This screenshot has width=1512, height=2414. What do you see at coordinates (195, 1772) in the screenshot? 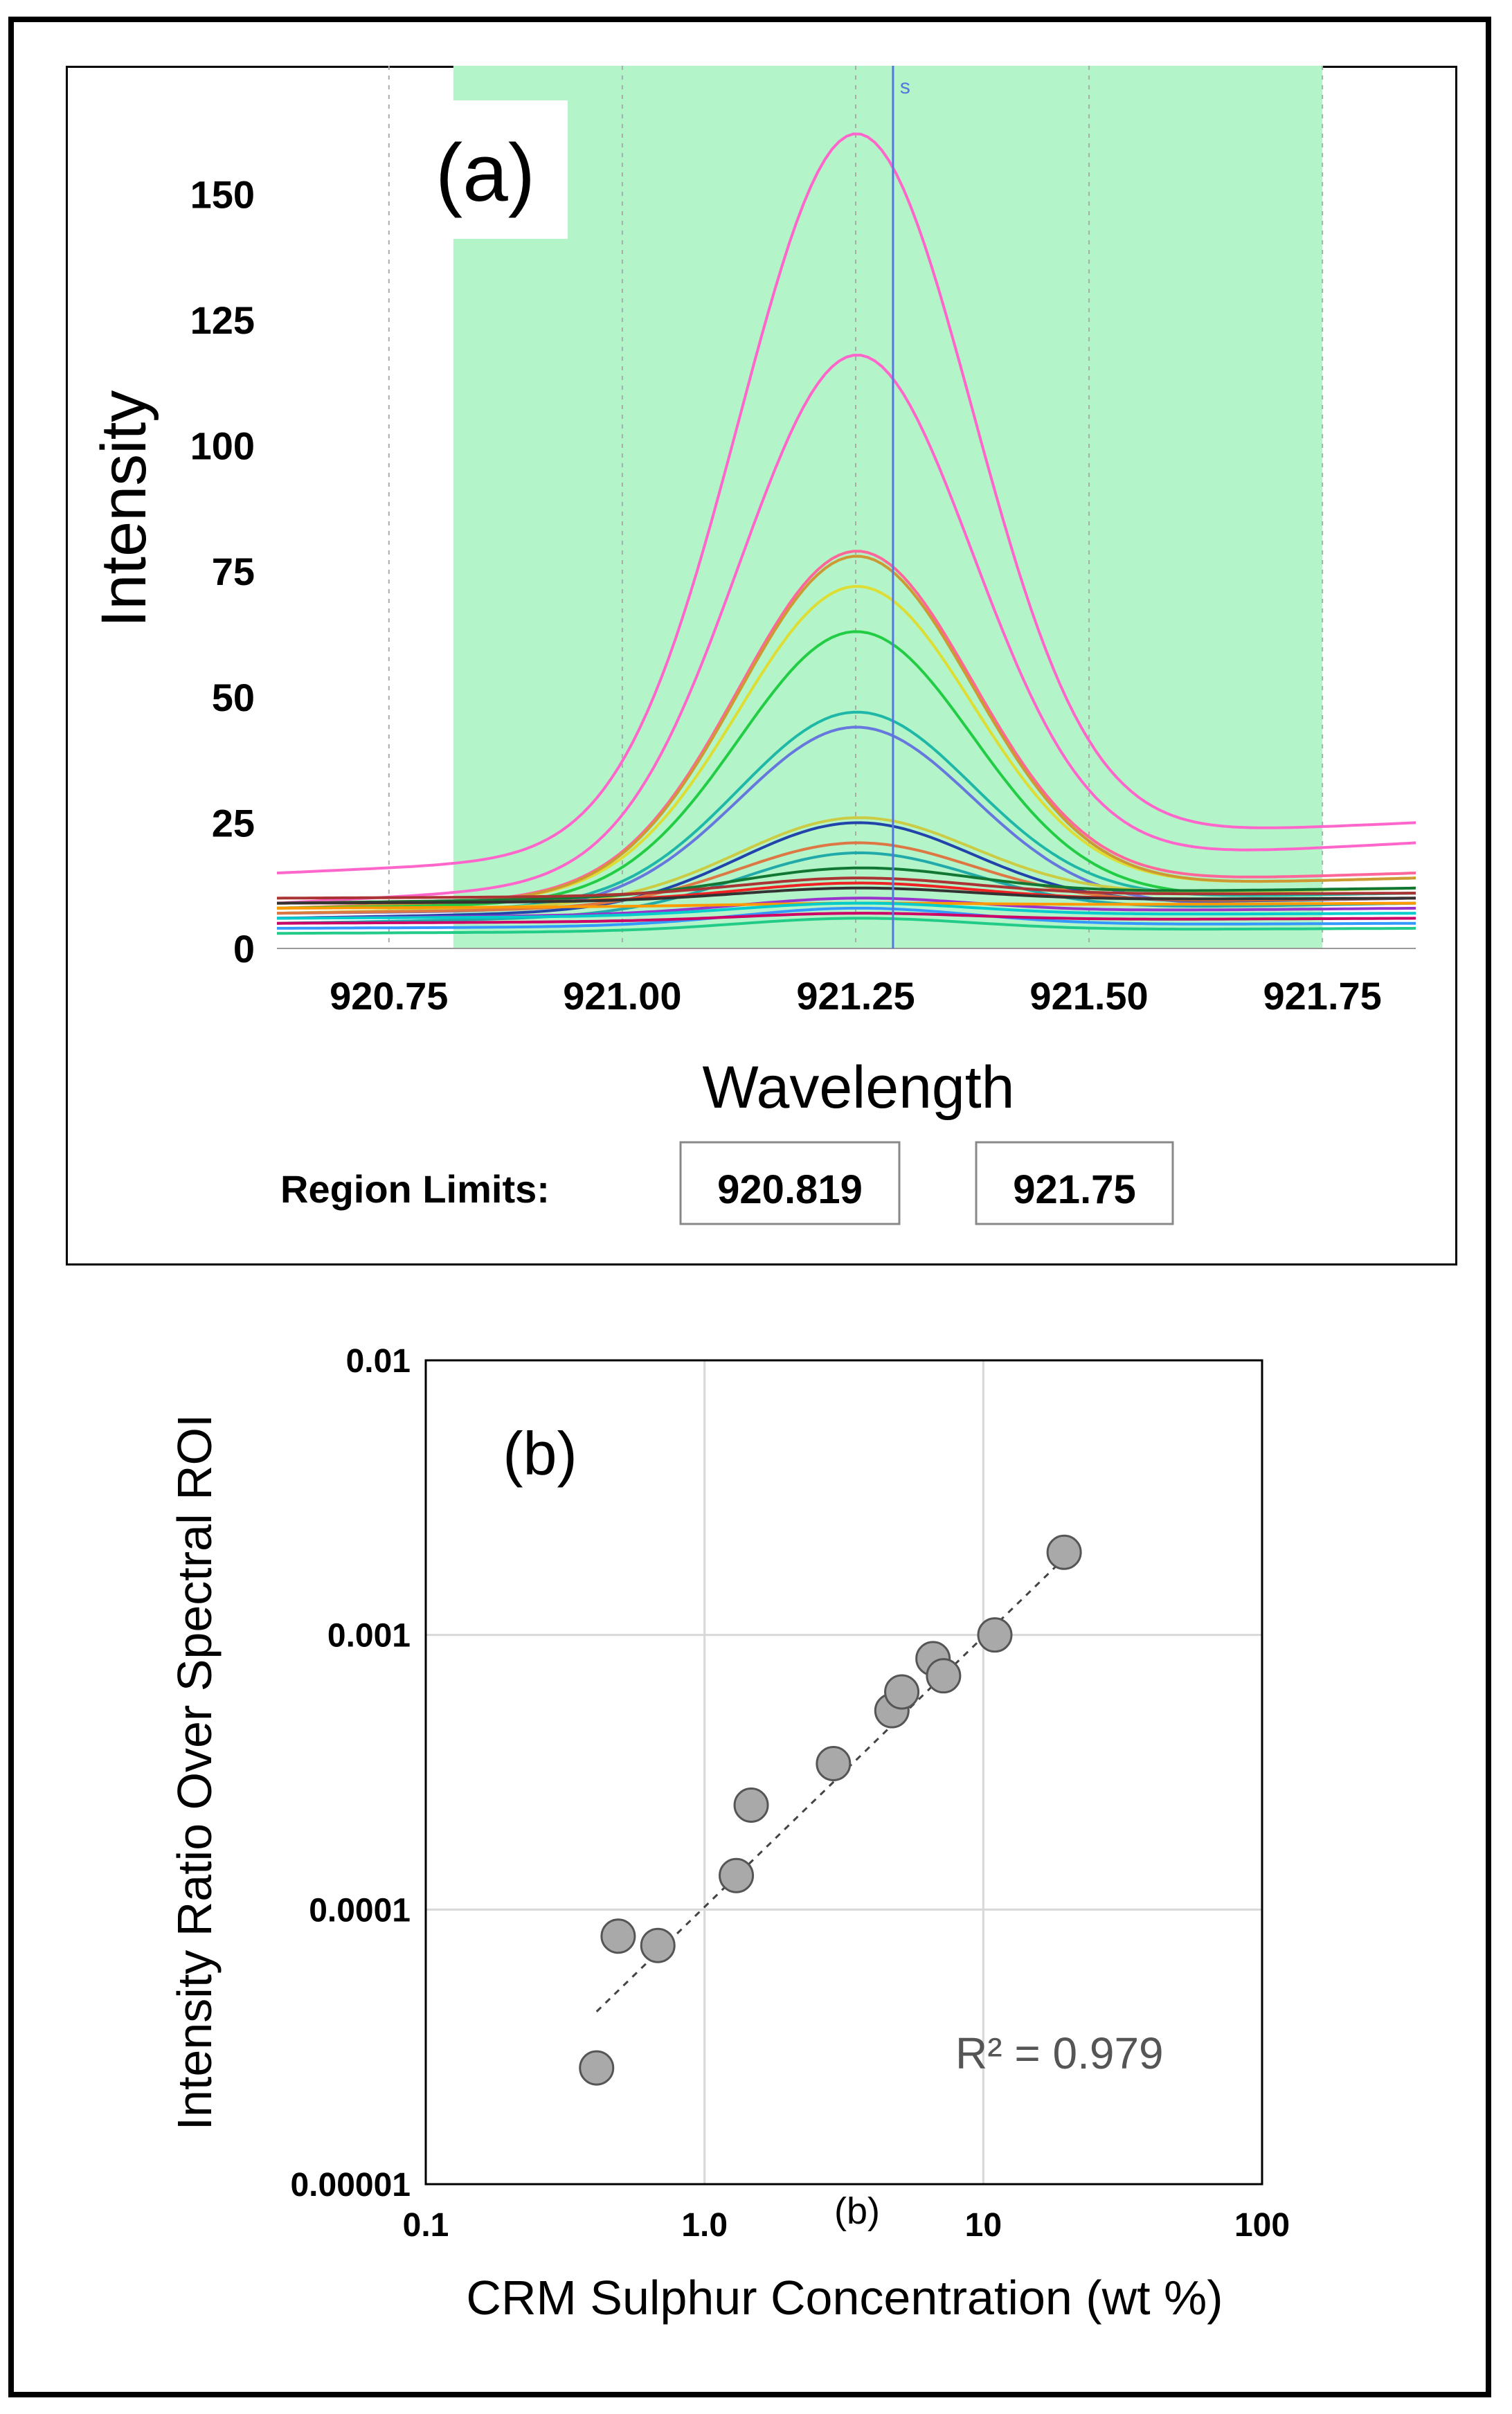
I see `b-y-axis-label: Intensity Ratio Over Spectral ROI` at bounding box center [195, 1772].